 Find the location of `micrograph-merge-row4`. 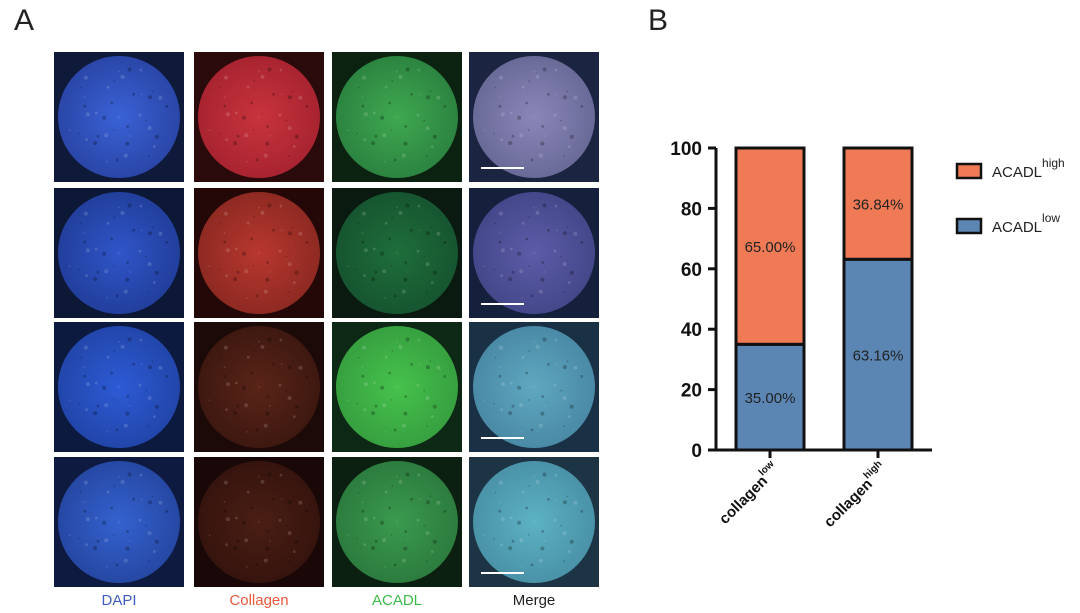

micrograph-merge-row4 is located at coordinates (534, 522).